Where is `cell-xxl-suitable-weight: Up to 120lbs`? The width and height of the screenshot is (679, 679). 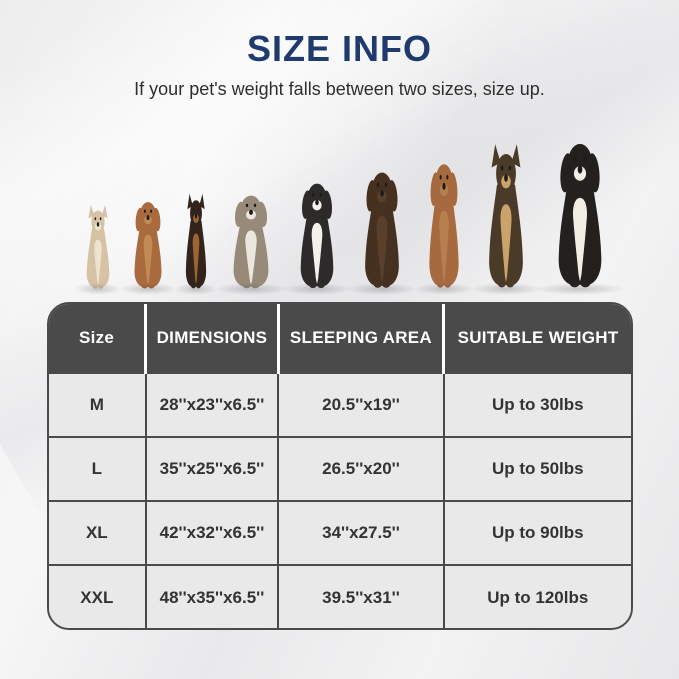
cell-xxl-suitable-weight: Up to 120lbs is located at coordinates (536, 596).